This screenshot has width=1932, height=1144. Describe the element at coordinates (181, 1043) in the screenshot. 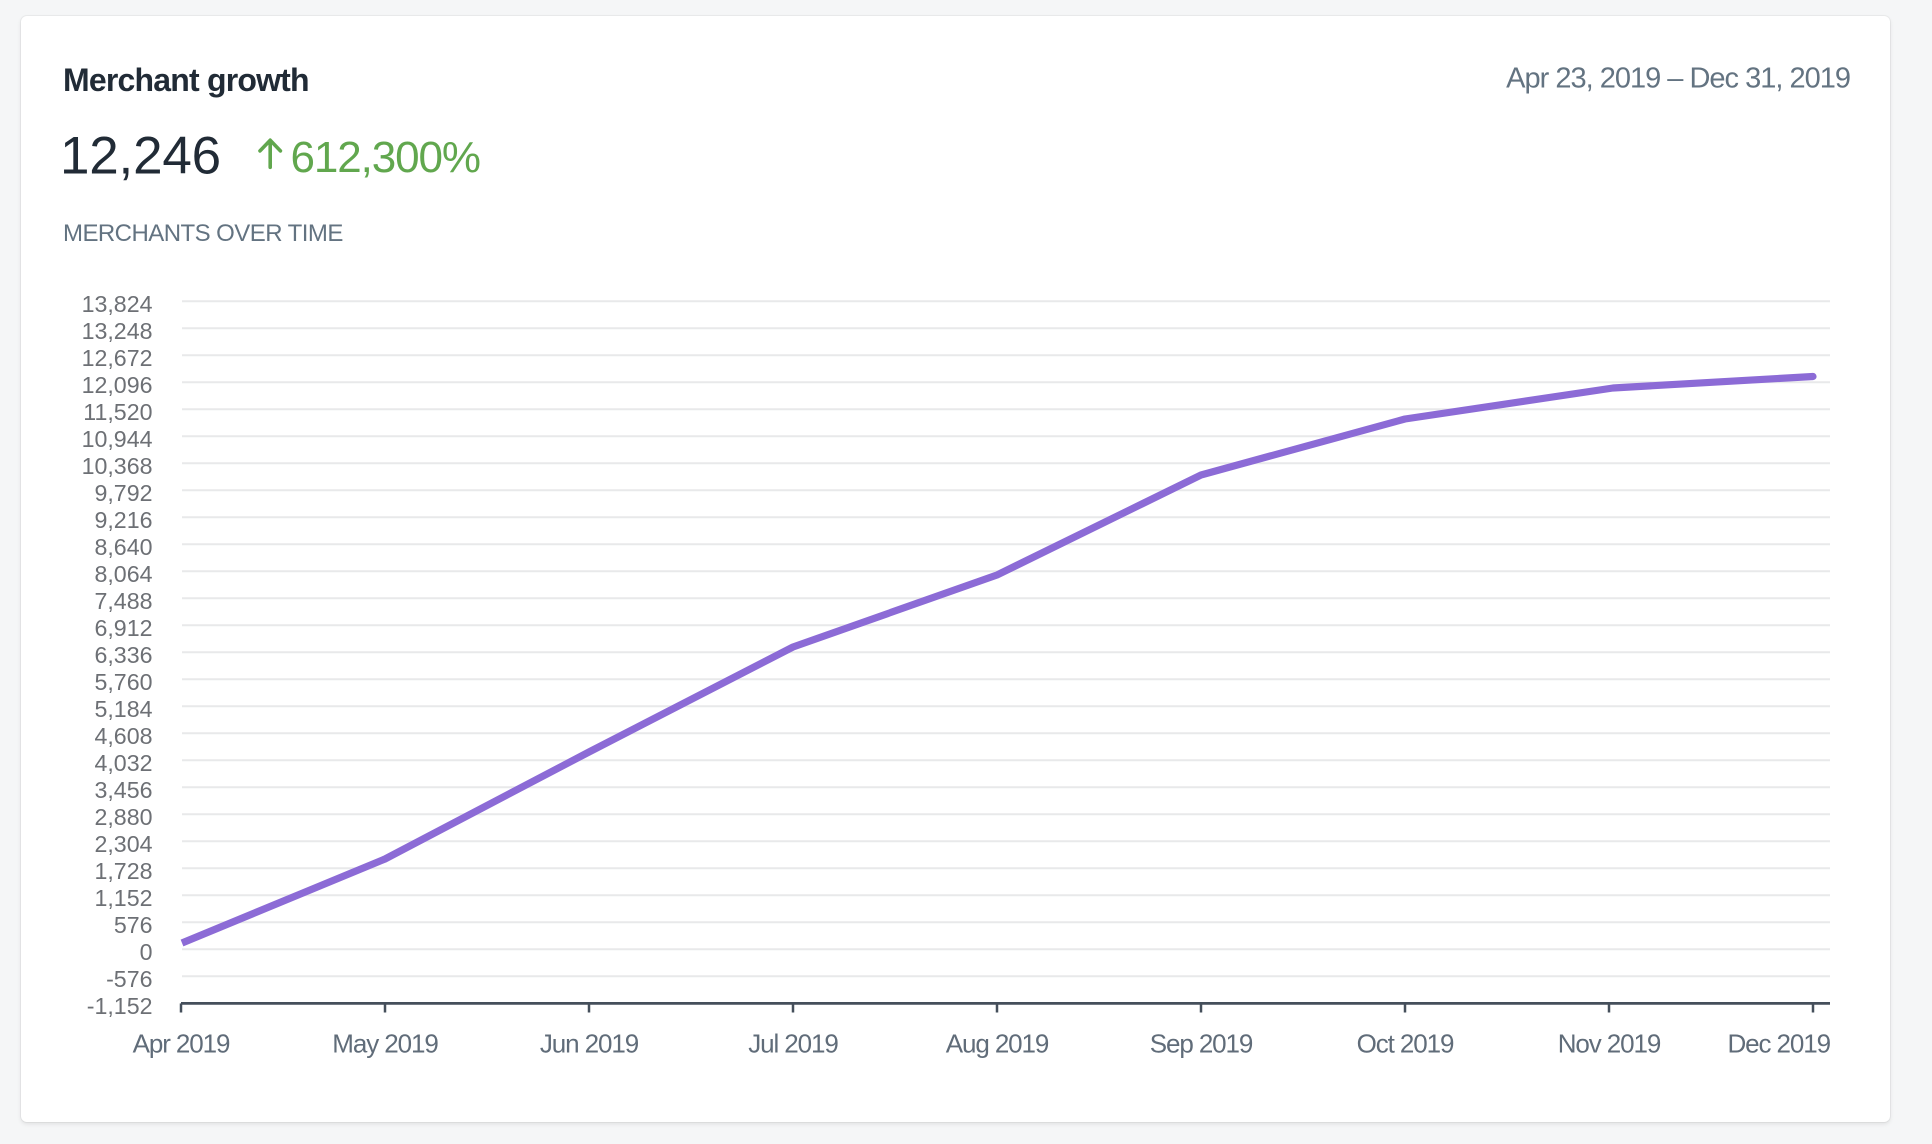

I see `svg-text: Apr 2019` at that location.